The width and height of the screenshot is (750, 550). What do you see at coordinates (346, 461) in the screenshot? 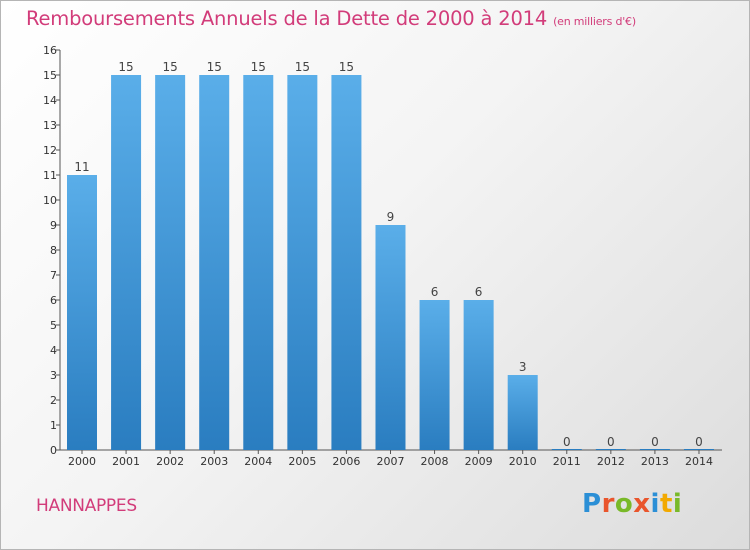
I see `x-tick-label: 2006` at bounding box center [346, 461].